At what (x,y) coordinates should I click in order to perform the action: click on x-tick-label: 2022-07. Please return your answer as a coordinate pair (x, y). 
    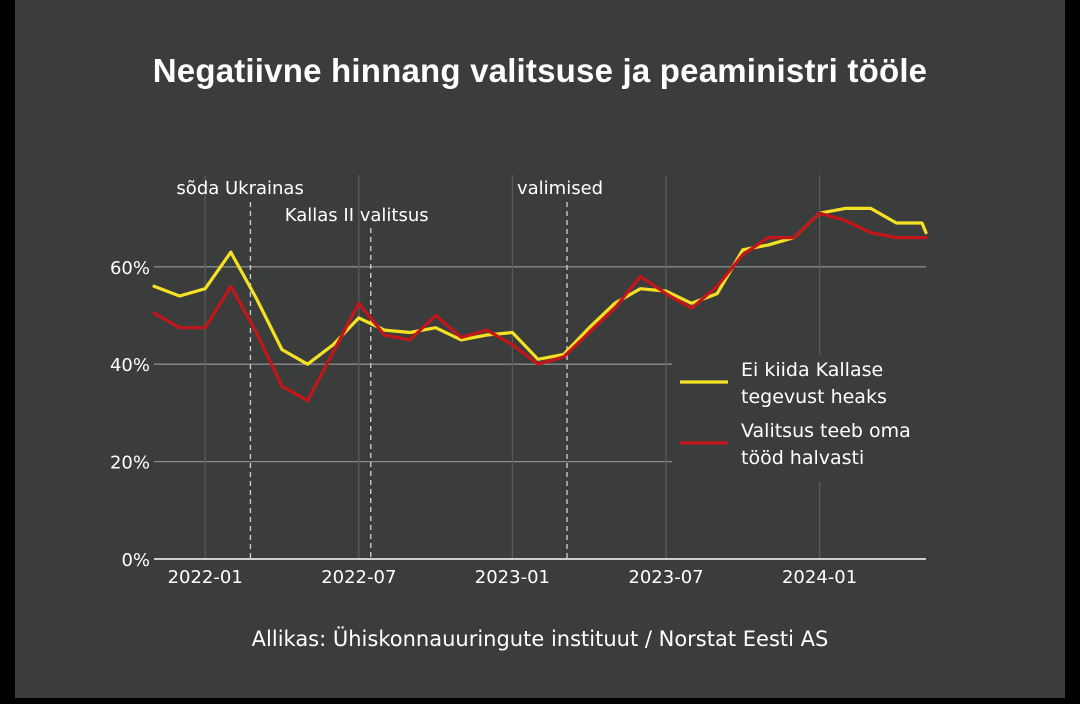
    Looking at the image, I should click on (358, 577).